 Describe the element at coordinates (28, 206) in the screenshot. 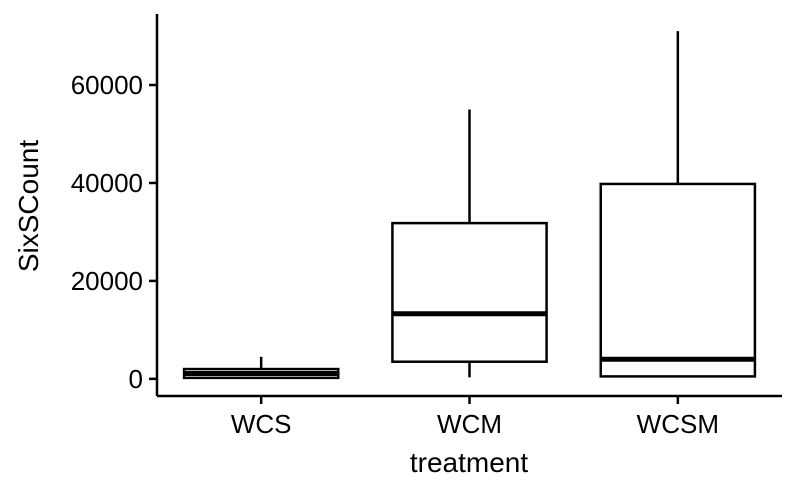

I see `y-axis-title: SixSCount` at that location.